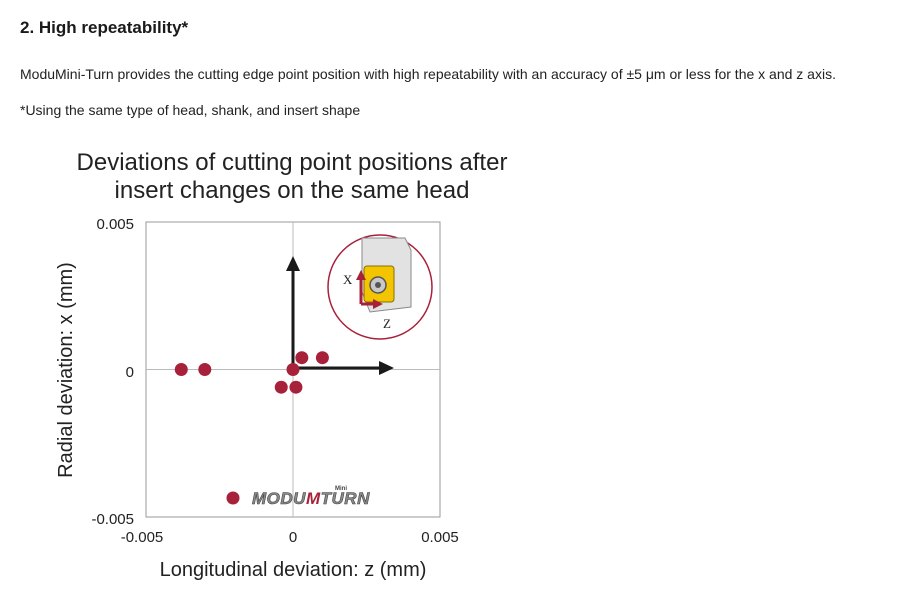  I want to click on insert-screw-head, so click(378, 285).